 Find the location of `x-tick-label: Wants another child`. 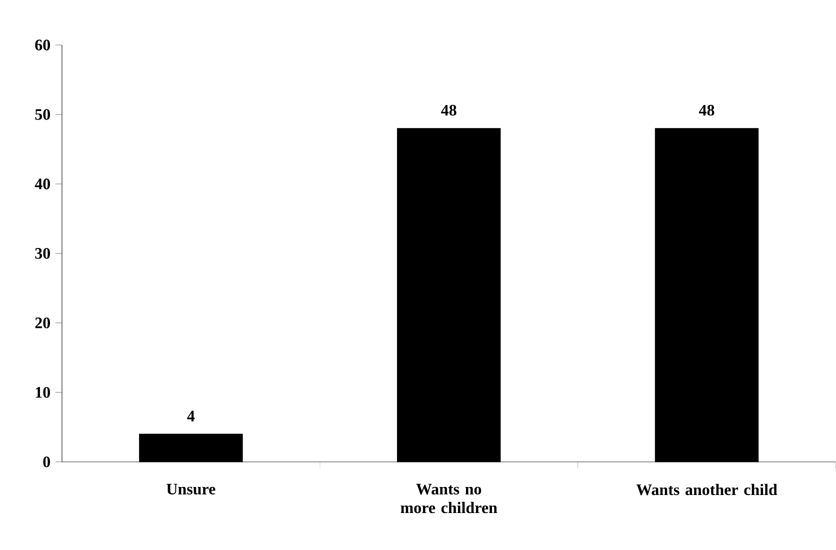

x-tick-label: Wants another child is located at coordinates (707, 490).